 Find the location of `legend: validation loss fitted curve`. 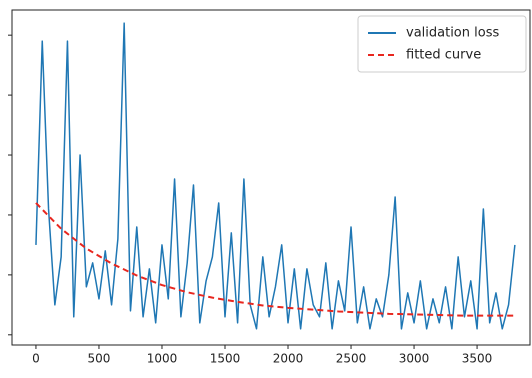

legend: validation loss fitted curve is located at coordinates (442, 44).